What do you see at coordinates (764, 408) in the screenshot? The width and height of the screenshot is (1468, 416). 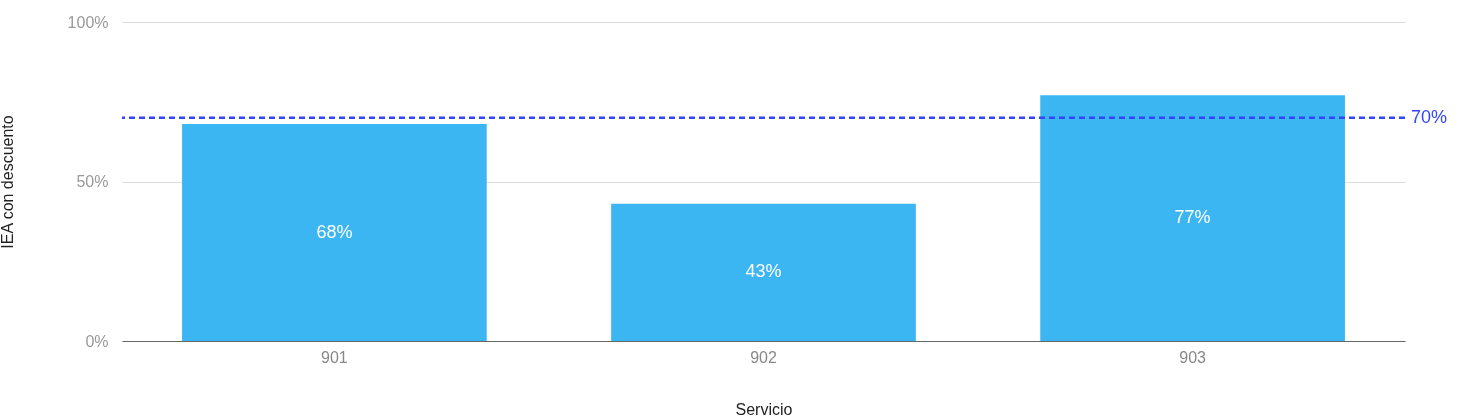 I see `x-axis-title: Servicio` at bounding box center [764, 408].